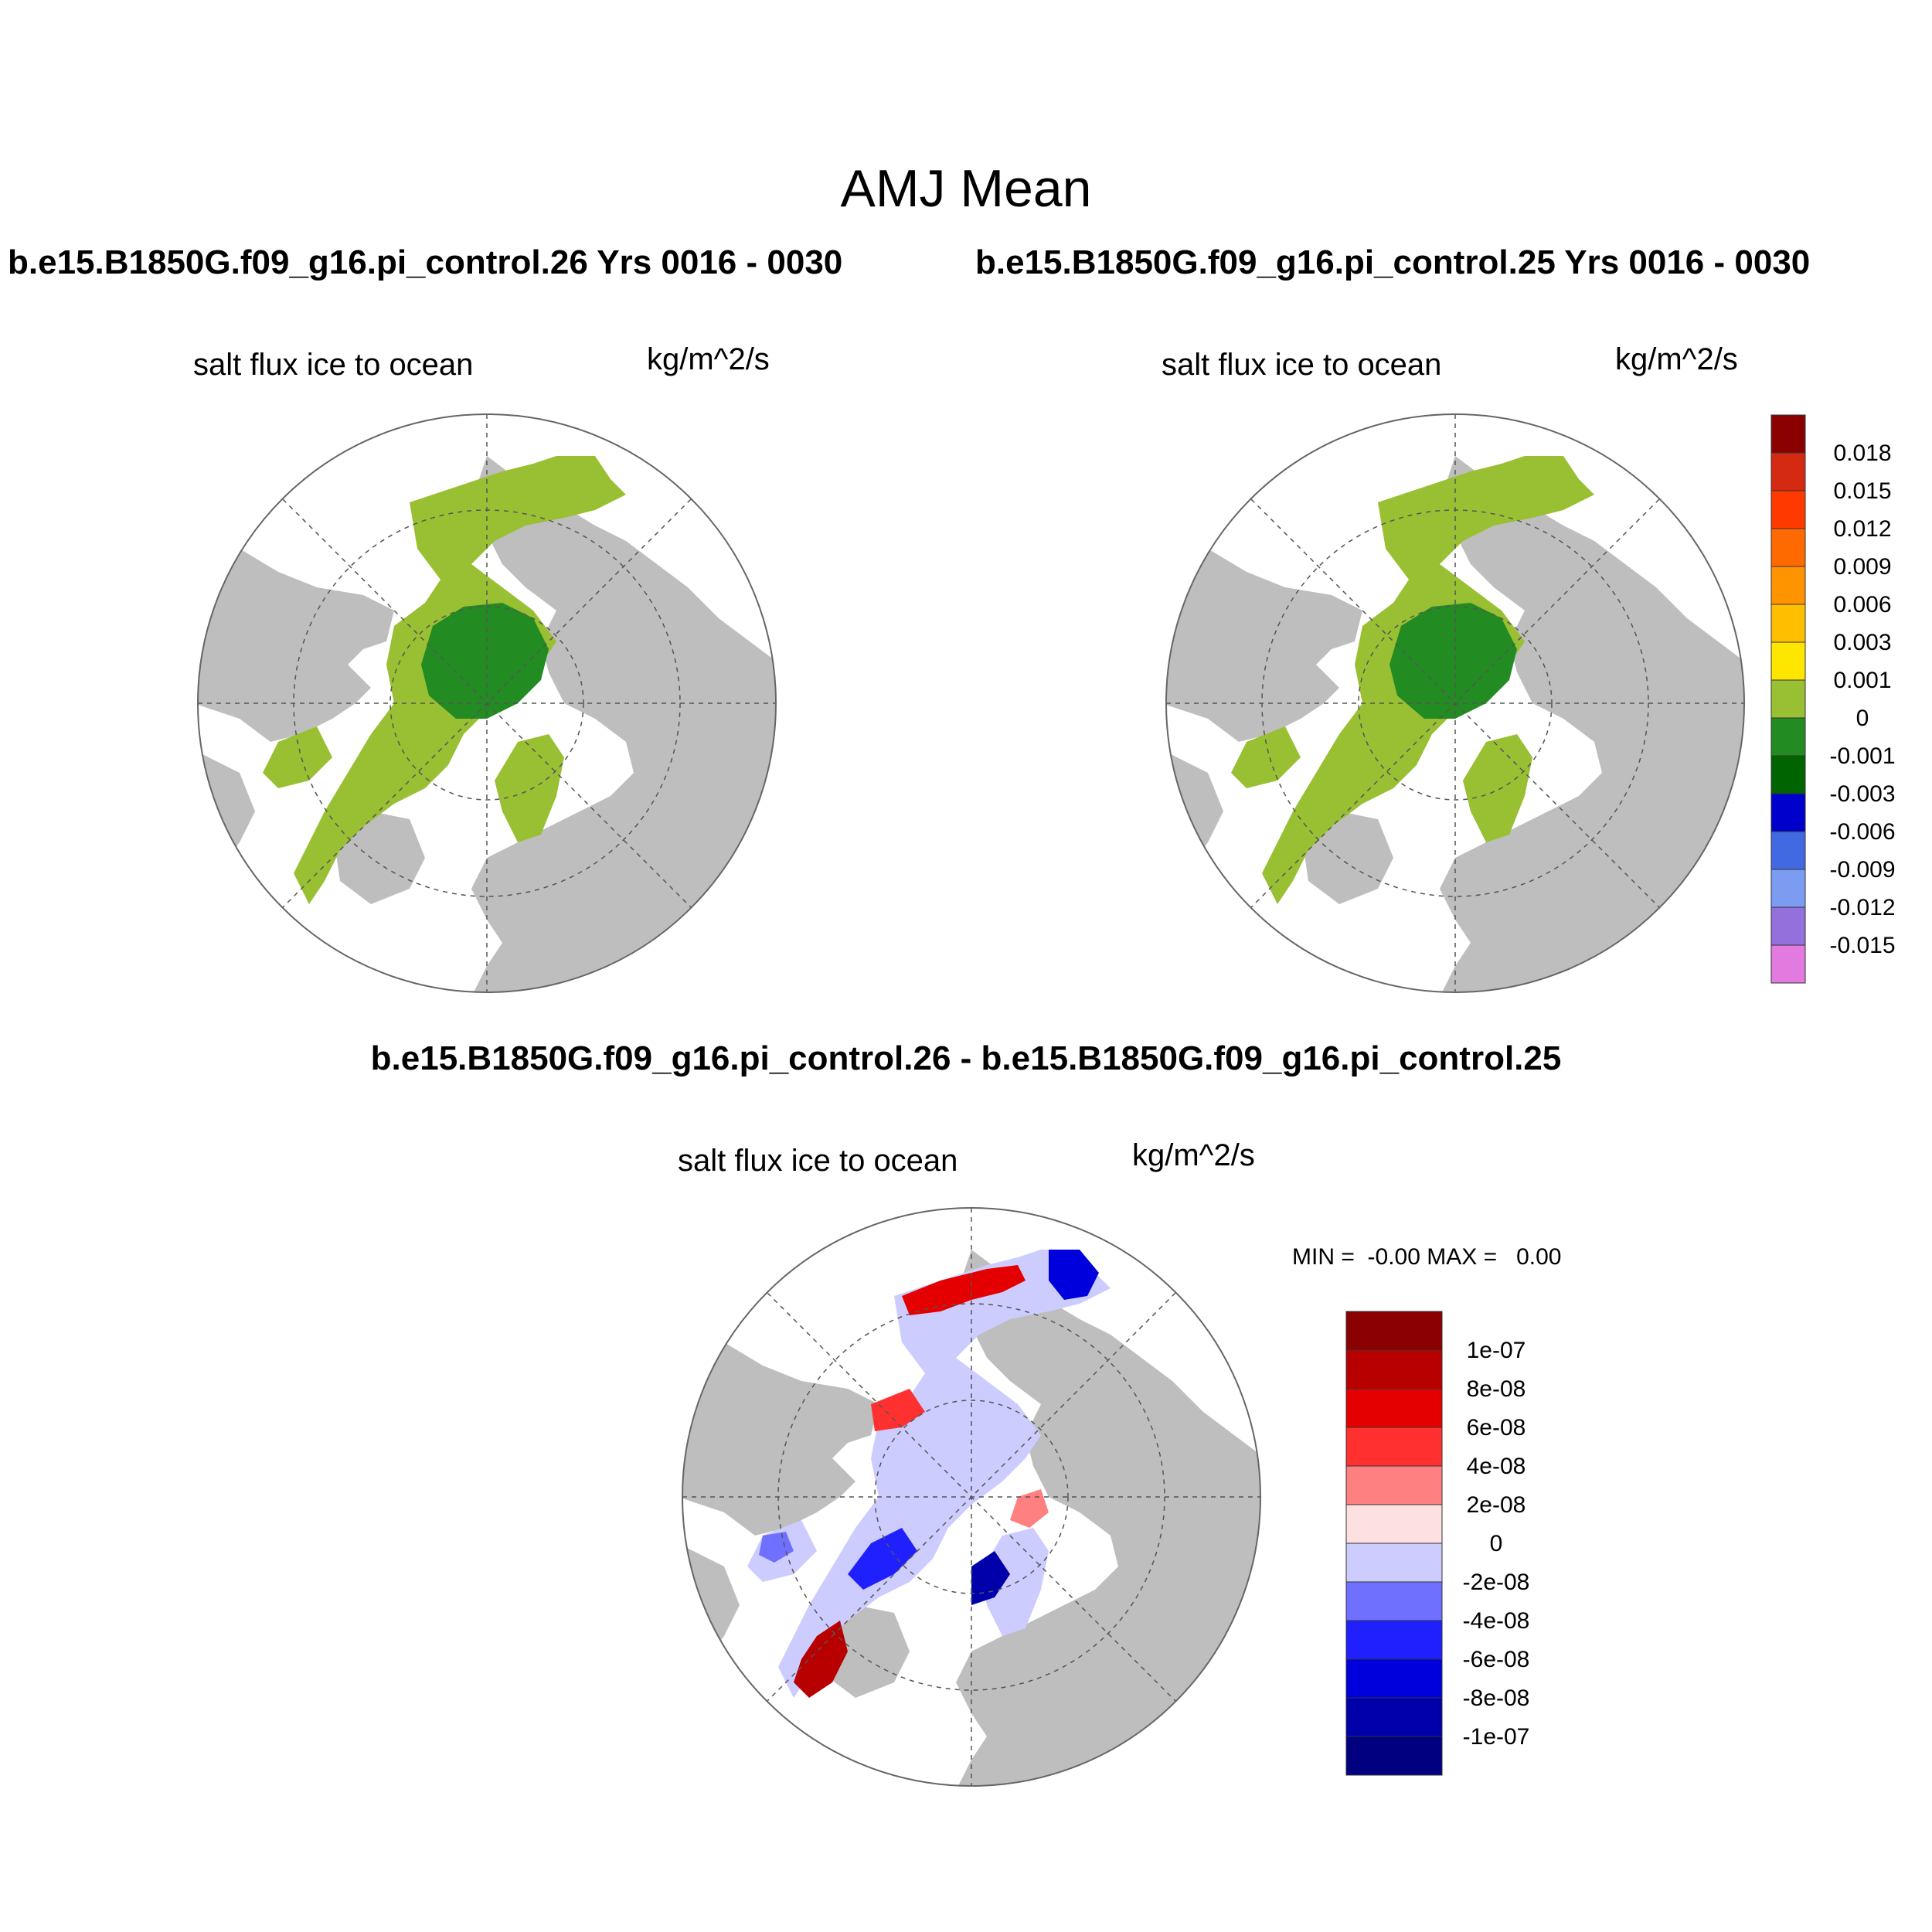 This screenshot has height=1932, width=1932. What do you see at coordinates (1862, 453) in the screenshot?
I see `colorbar-tick-label: 0.018` at bounding box center [1862, 453].